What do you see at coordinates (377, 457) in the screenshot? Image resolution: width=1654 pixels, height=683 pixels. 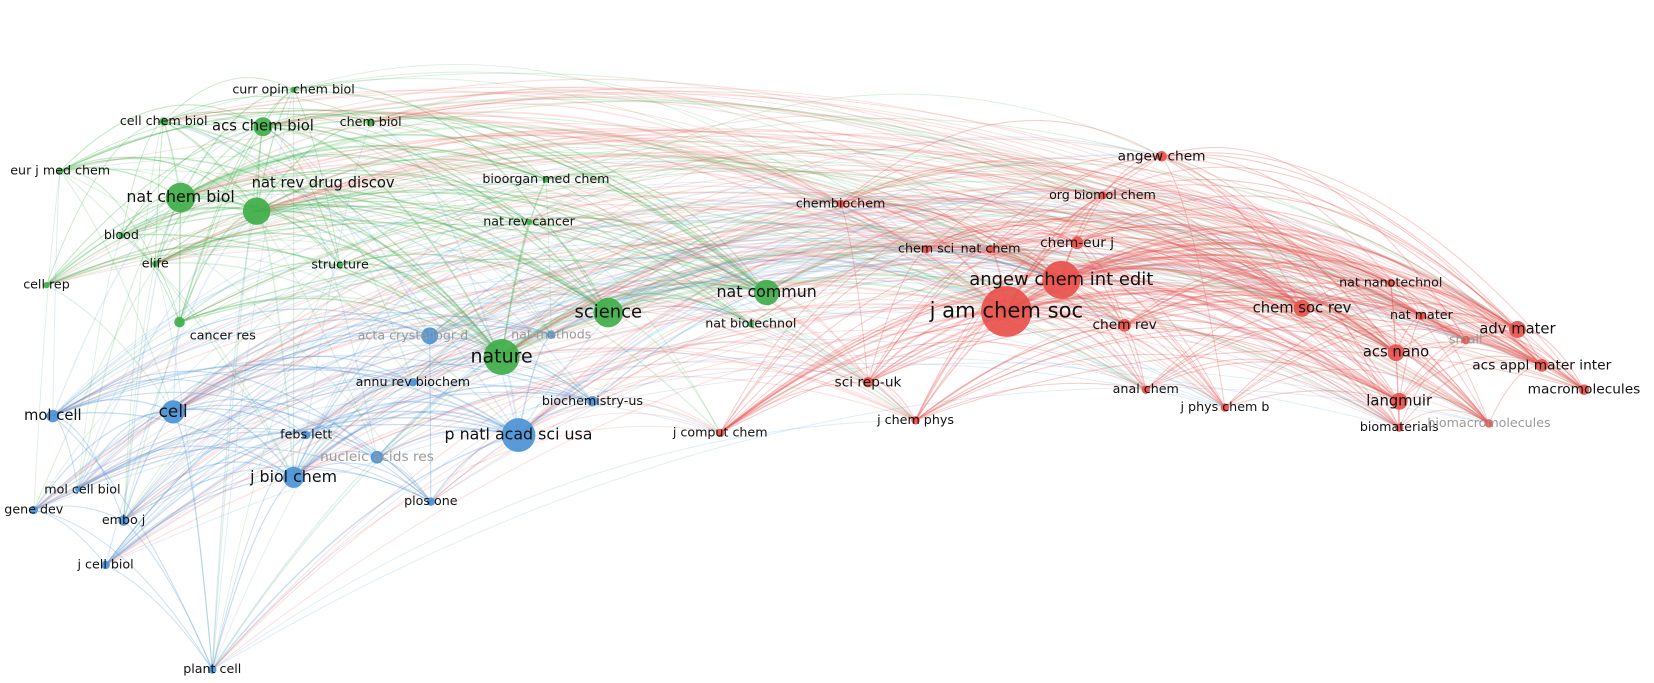 I see `node-label: nucleic acids res` at bounding box center [377, 457].